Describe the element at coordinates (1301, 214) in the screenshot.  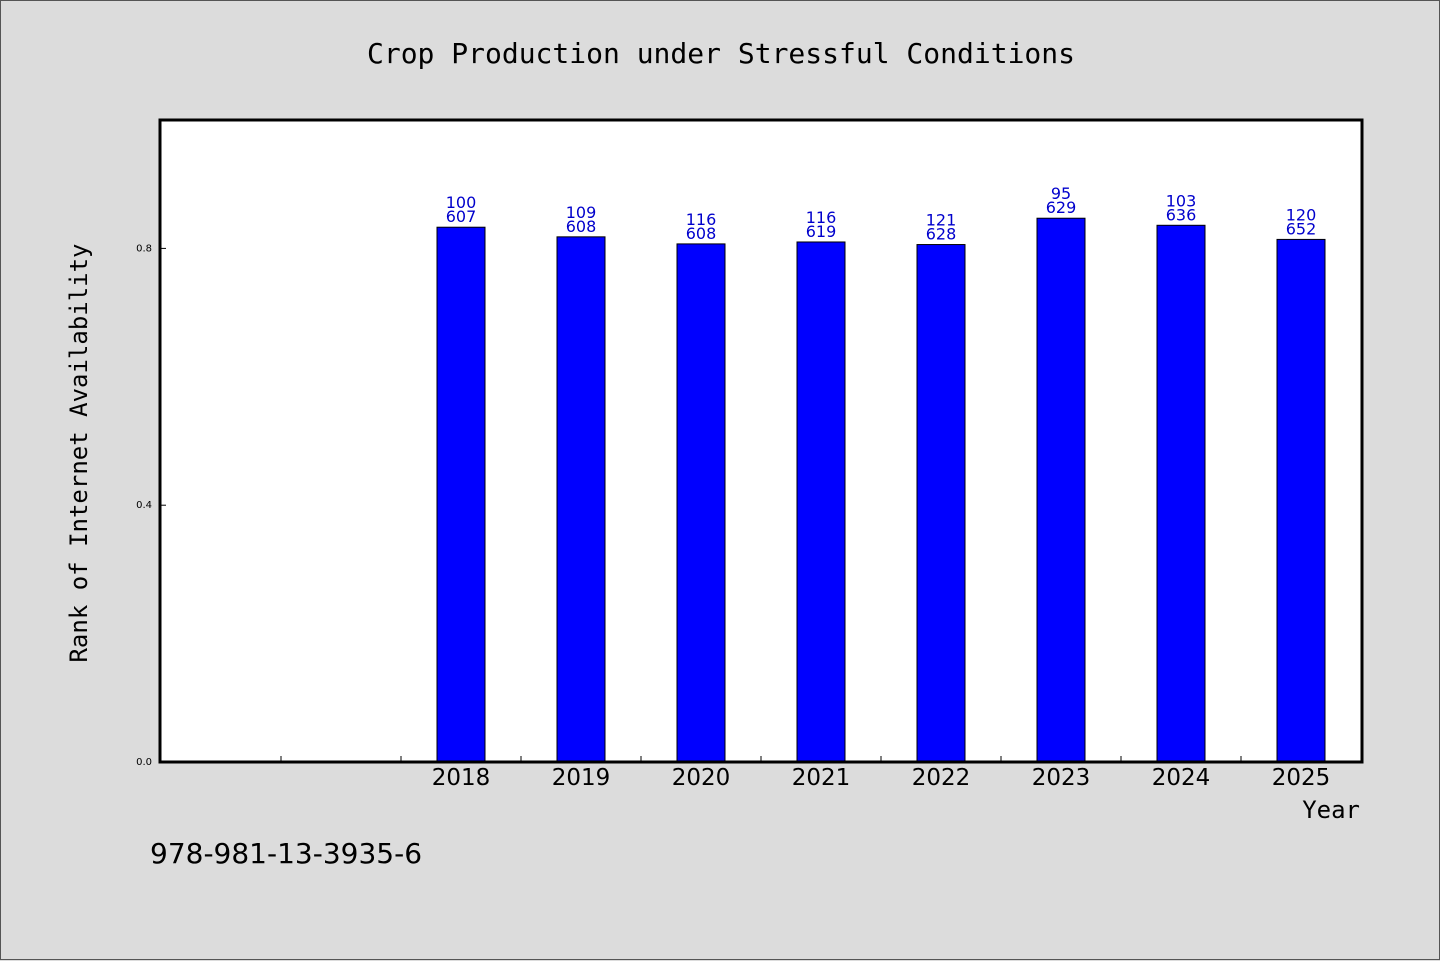
I see `data-label-top: 120` at that location.